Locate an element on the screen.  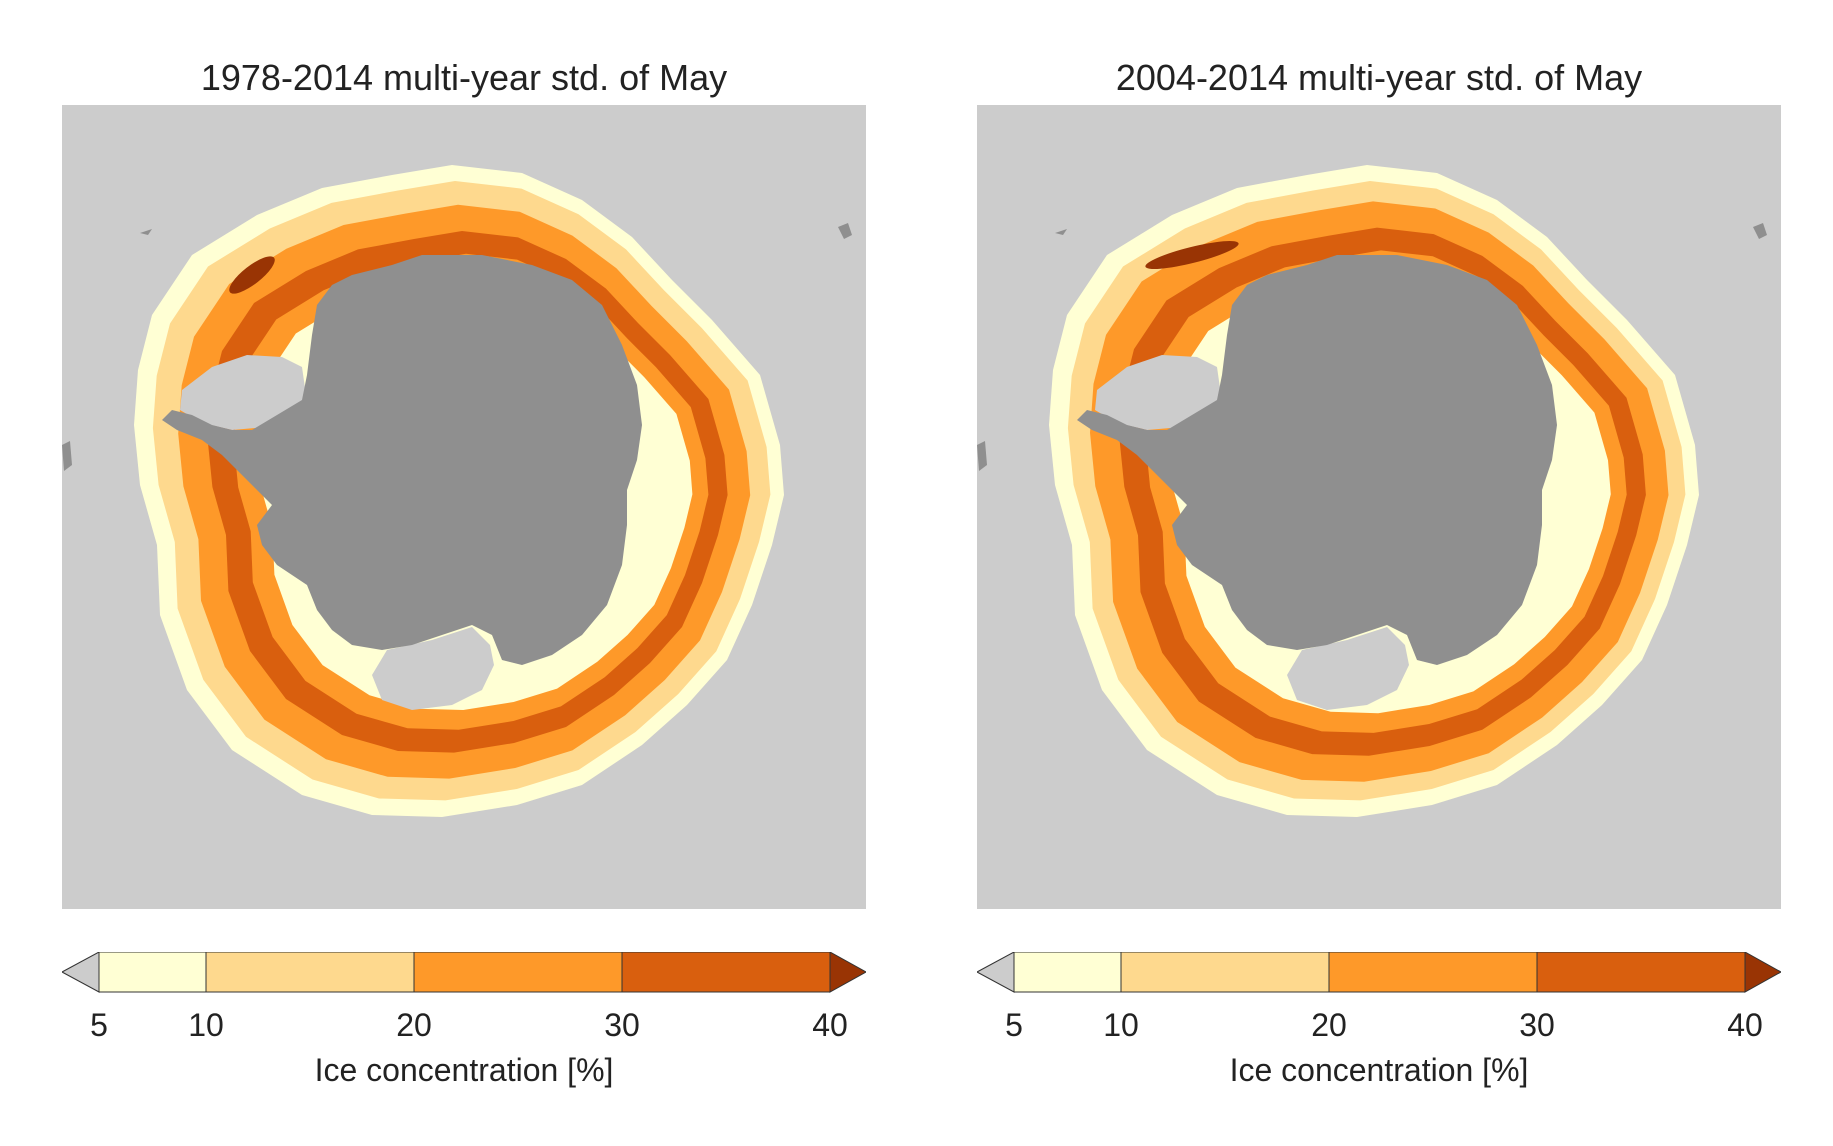
chart-title: 2004-2014 multi-year std. of May is located at coordinates (1379, 77).